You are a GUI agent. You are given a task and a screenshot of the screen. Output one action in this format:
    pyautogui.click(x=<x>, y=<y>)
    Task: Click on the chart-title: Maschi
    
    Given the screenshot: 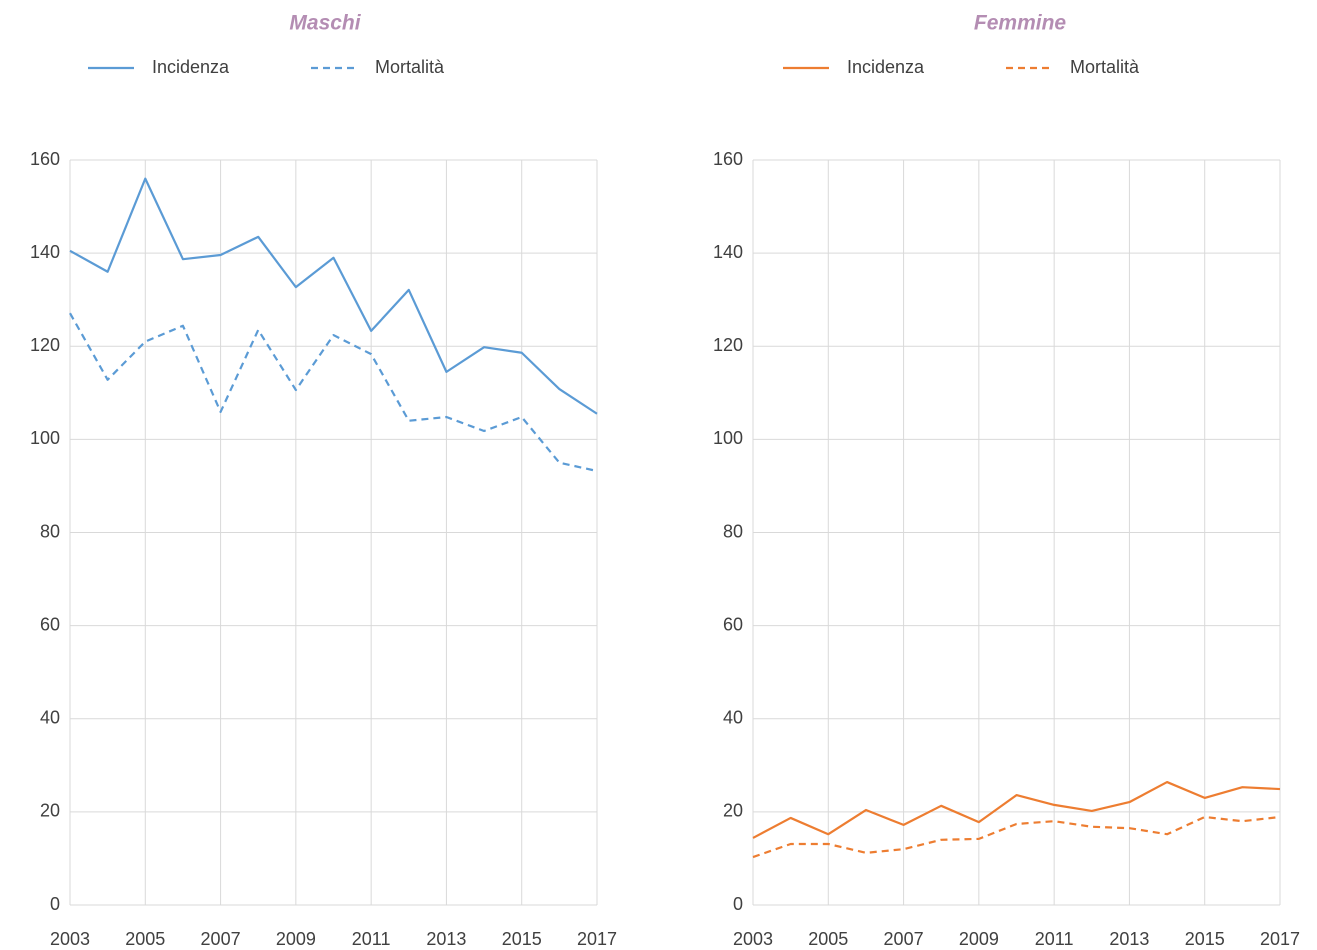 What is the action you would take?
    pyautogui.click(x=325, y=23)
    